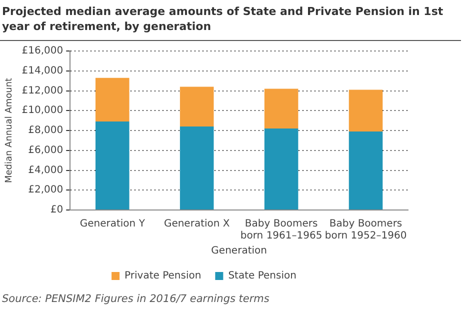  What do you see at coordinates (46, 130) in the screenshot?
I see `y-tick-label: £8,000` at bounding box center [46, 130].